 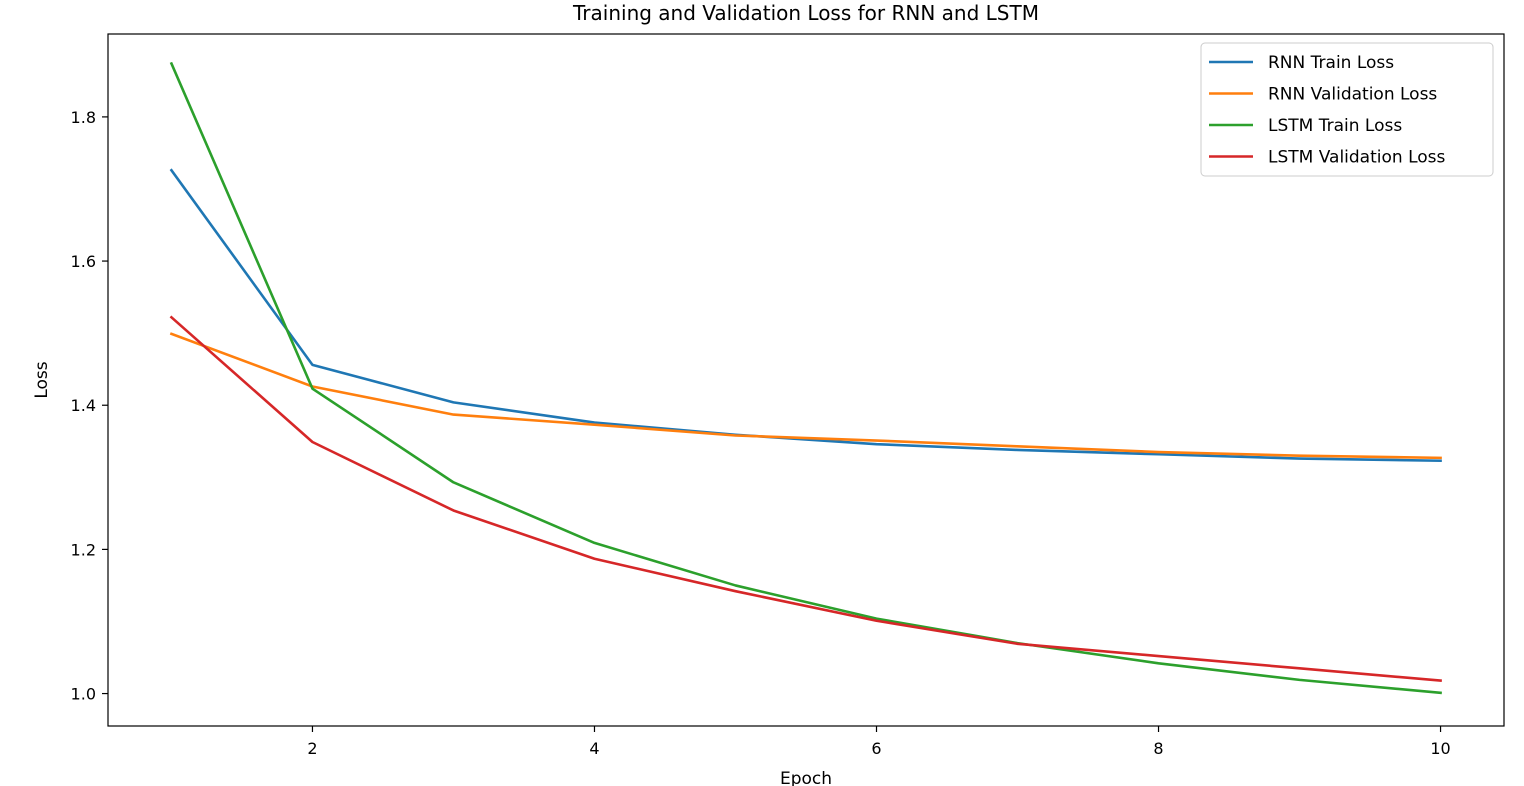 I want to click on series-line-rnn-validation-loss, so click(x=805, y=396).